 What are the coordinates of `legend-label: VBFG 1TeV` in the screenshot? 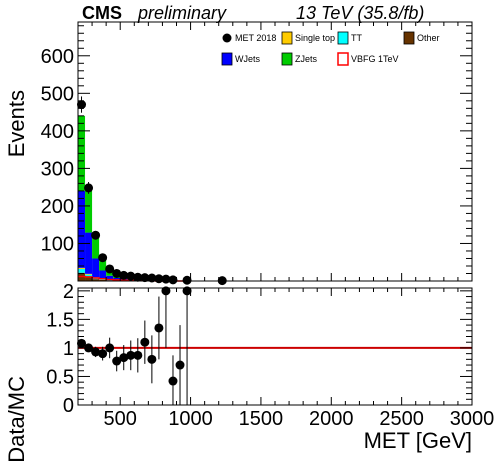 It's located at (375, 59).